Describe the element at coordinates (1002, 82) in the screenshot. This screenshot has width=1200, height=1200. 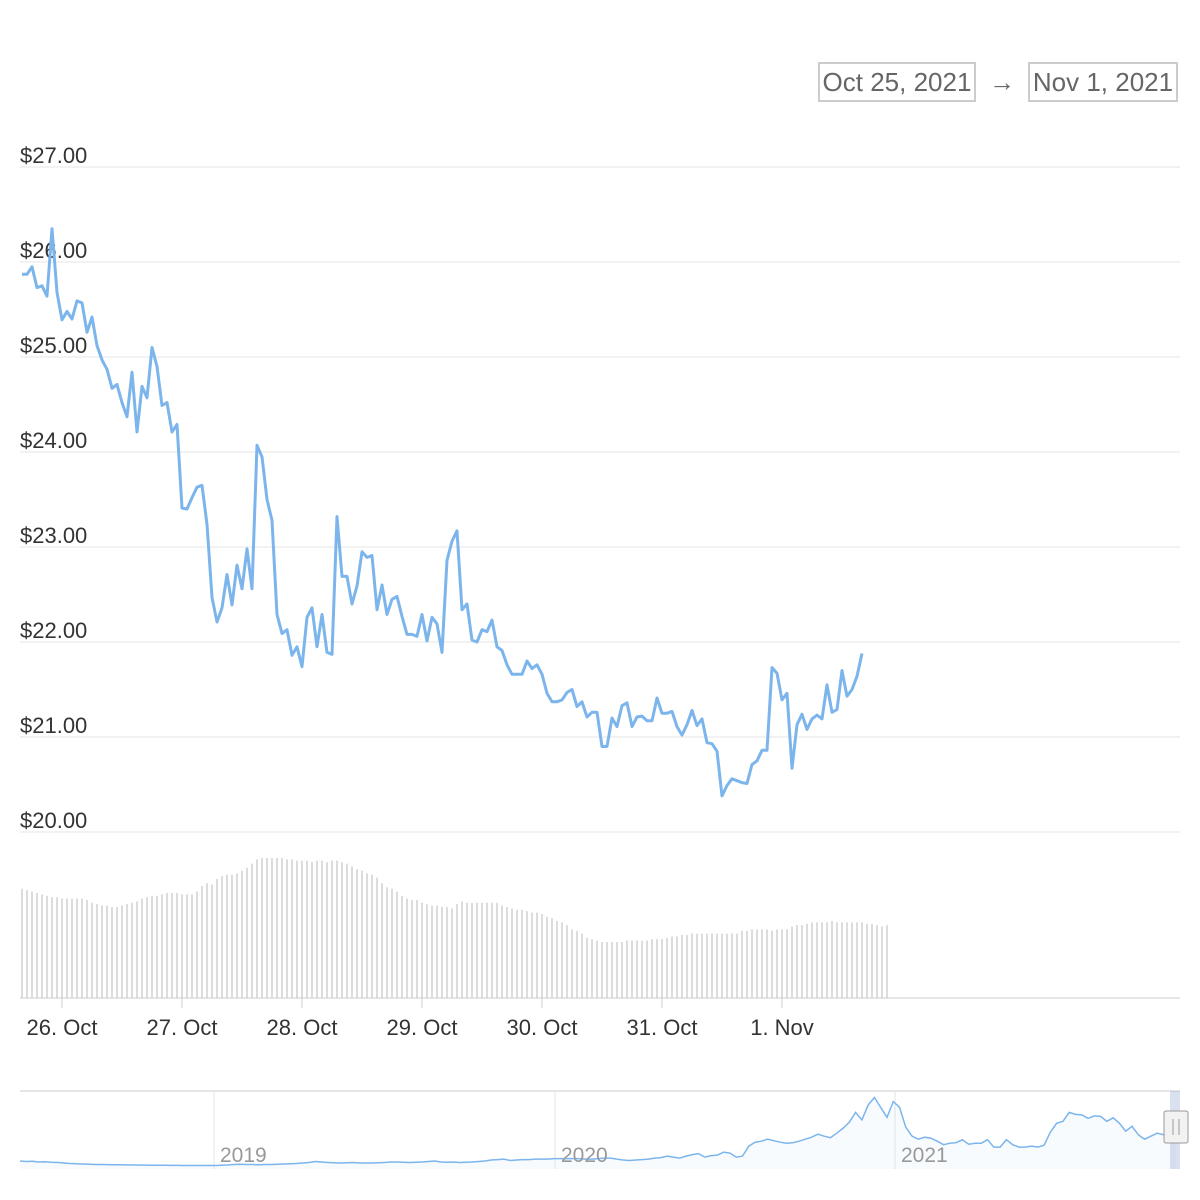
I see `range-arrow-icon: →` at that location.